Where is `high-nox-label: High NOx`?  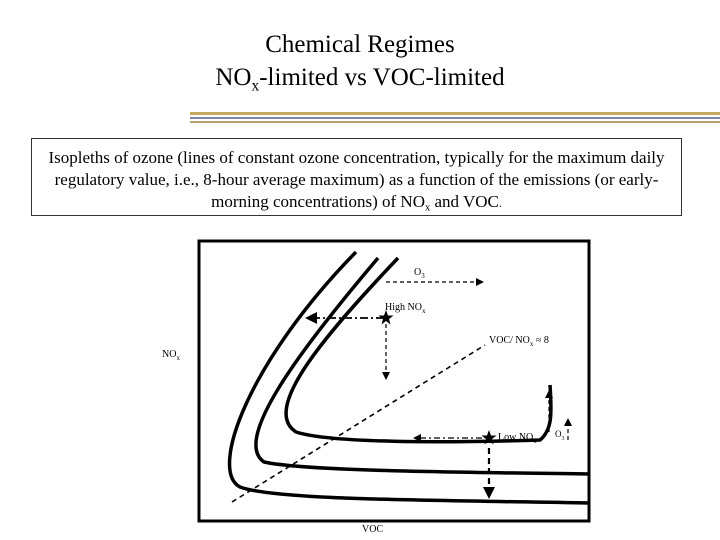
high-nox-label: High NOx is located at coordinates (405, 308).